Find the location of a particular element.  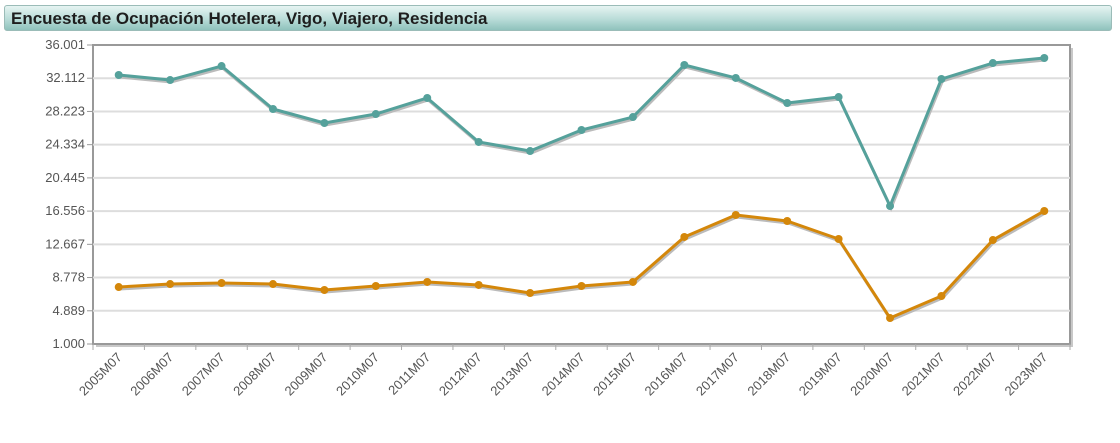

x-tick-label: 2009M07 is located at coordinates (306, 374).